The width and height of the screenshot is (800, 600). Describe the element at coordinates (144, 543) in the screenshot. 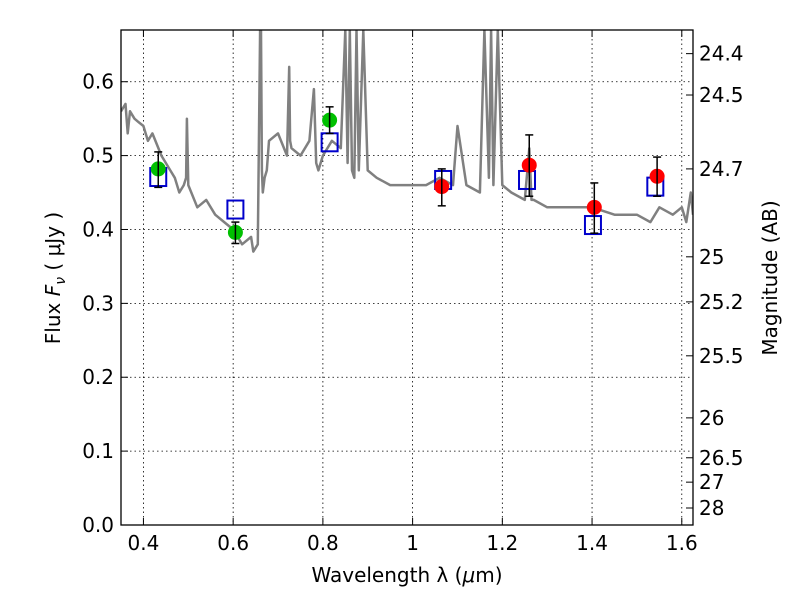

I see `x-tick-label: 0.4` at that location.